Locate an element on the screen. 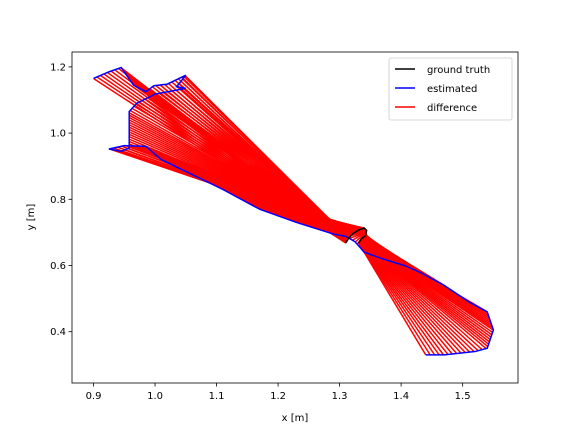 The width and height of the screenshot is (576, 432). x-tick-label: 1.2 is located at coordinates (278, 396).